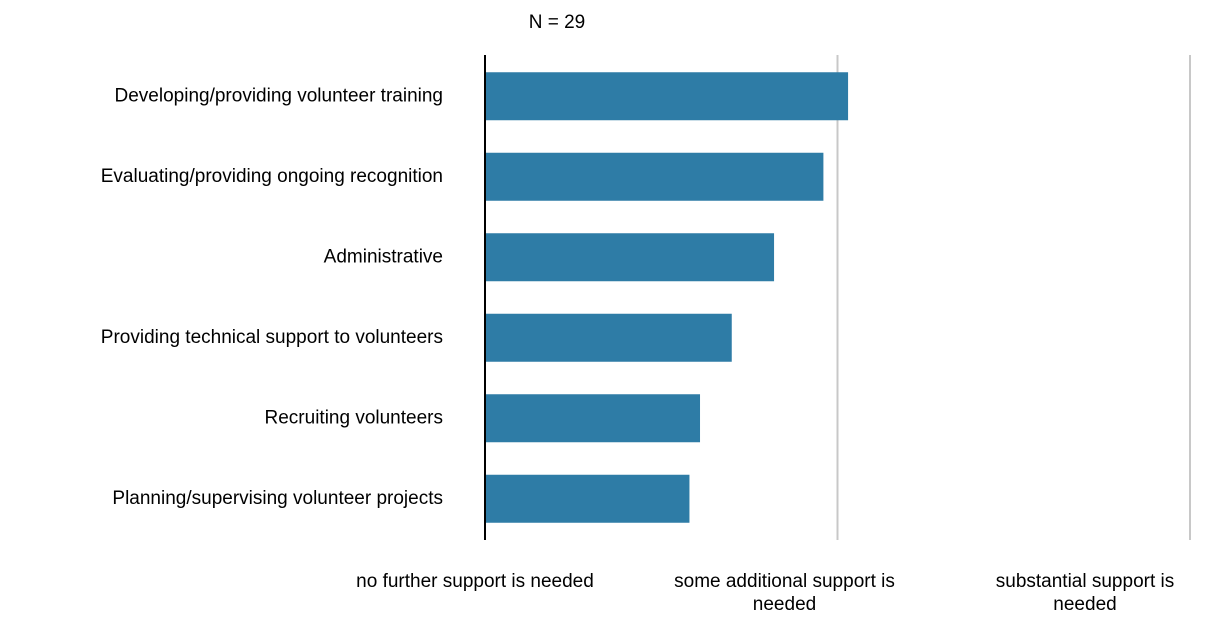  What do you see at coordinates (383, 256) in the screenshot?
I see `y-tick-label: Administrative` at bounding box center [383, 256].